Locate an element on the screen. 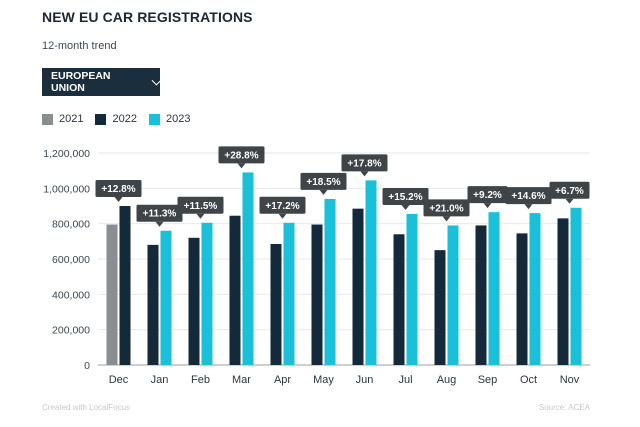 The image size is (640, 427). legend-item-2021: 2021 is located at coordinates (62, 119).